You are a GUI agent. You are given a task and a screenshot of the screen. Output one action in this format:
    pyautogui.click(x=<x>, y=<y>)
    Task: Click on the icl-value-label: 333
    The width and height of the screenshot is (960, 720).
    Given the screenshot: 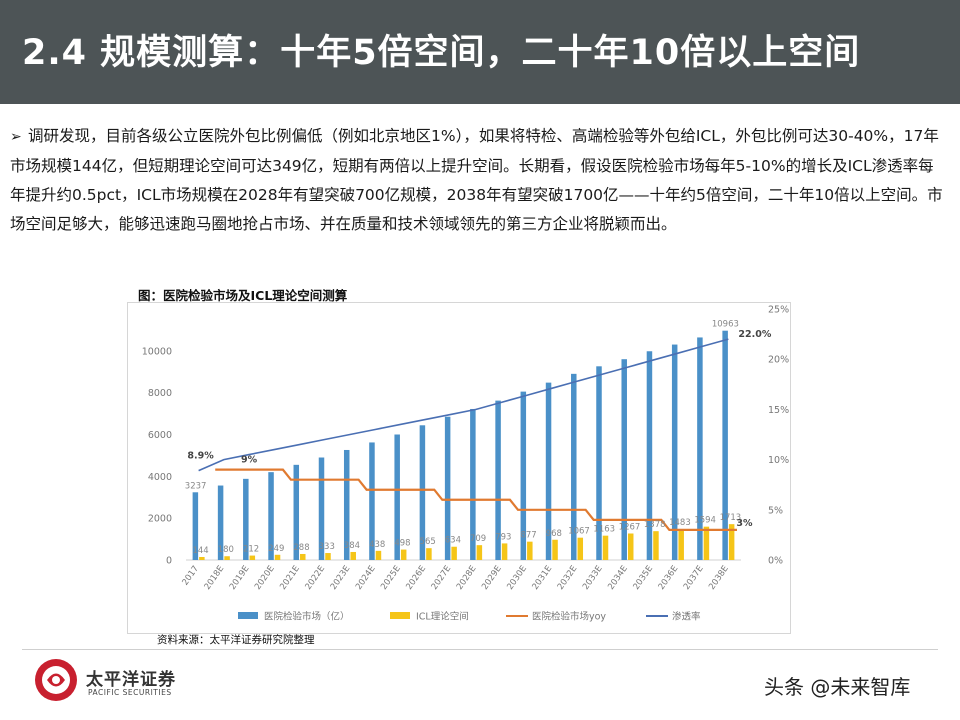 What is the action you would take?
    pyautogui.click(x=327, y=547)
    